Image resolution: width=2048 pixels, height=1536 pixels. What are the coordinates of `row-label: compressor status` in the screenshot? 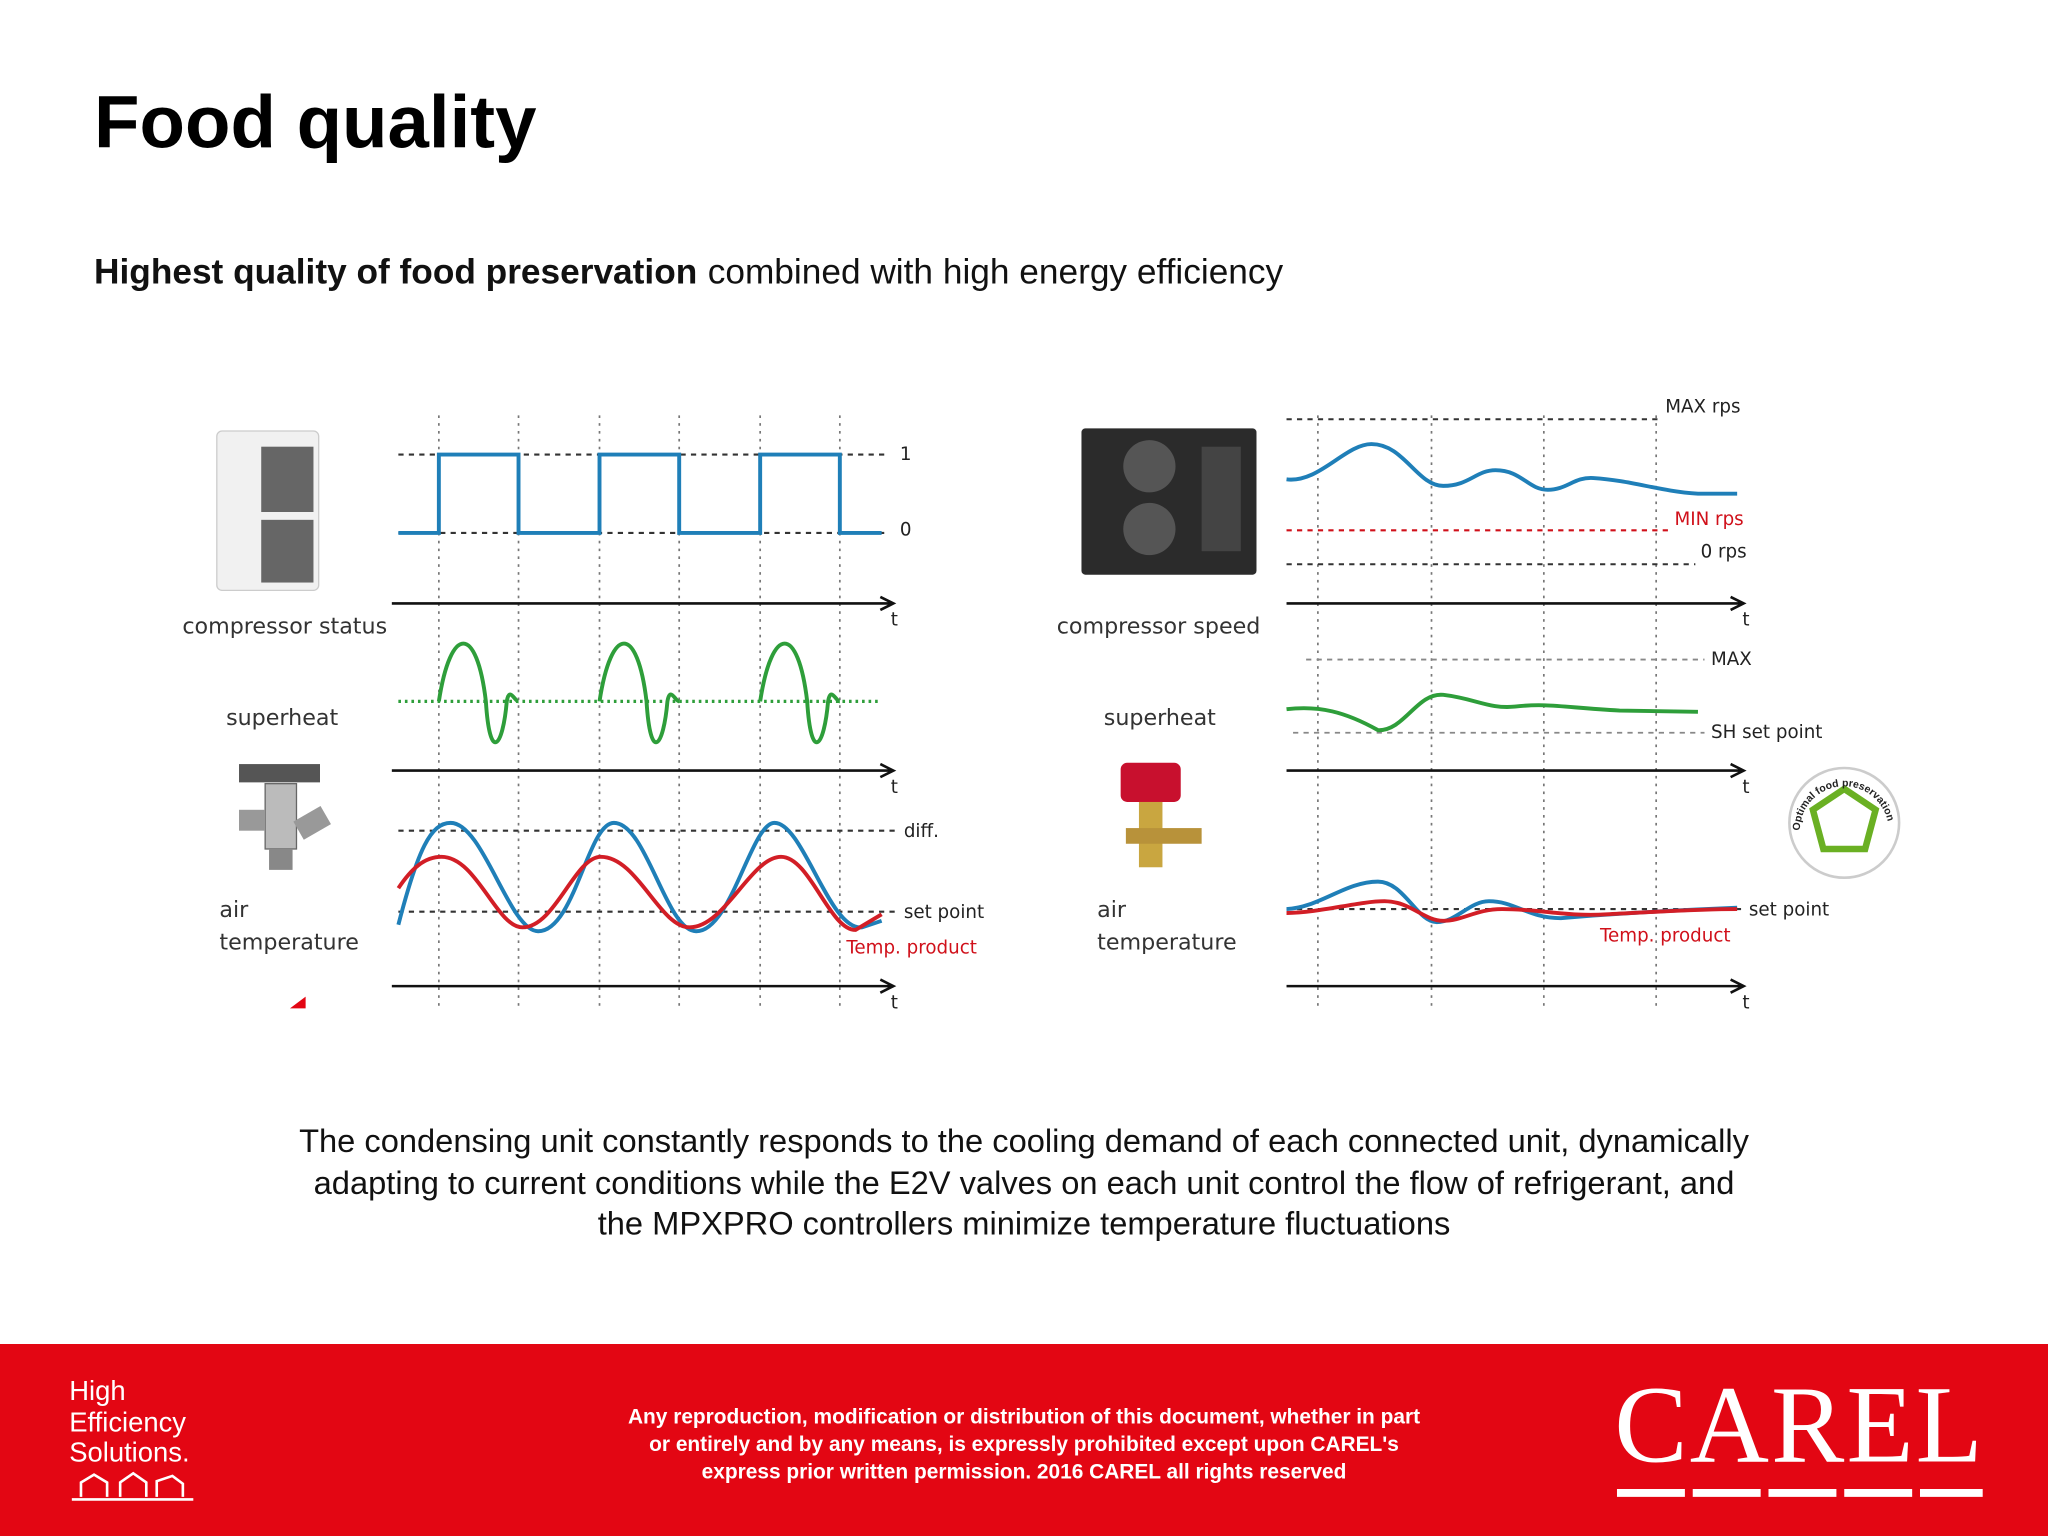 It's located at (284, 626).